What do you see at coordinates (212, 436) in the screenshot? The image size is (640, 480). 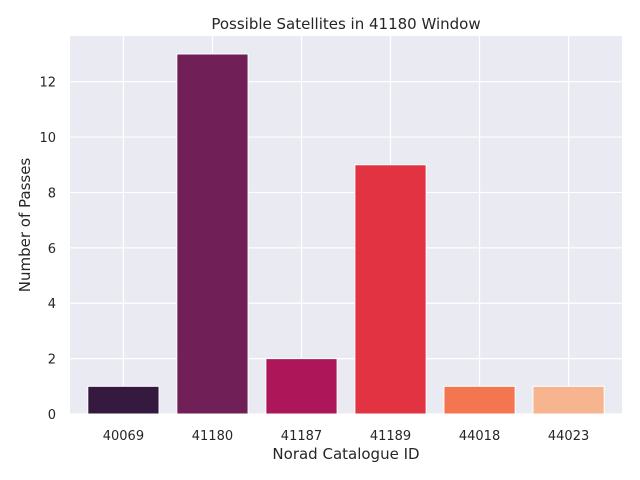 I see `x-tick-label: 41180` at bounding box center [212, 436].